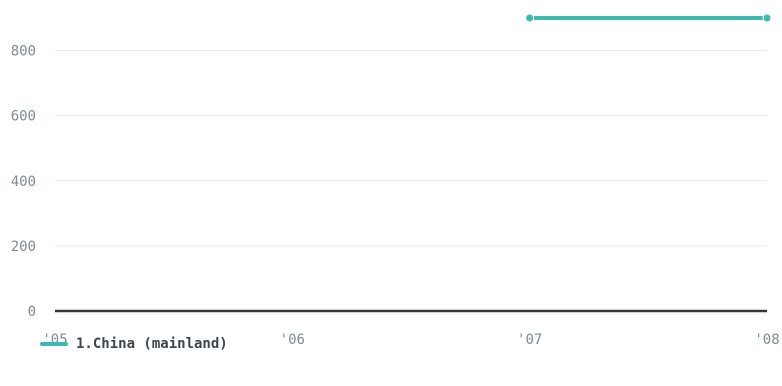 Image resolution: width=782 pixels, height=386 pixels. Describe the element at coordinates (648, 18) in the screenshot. I see `series-layer` at that location.